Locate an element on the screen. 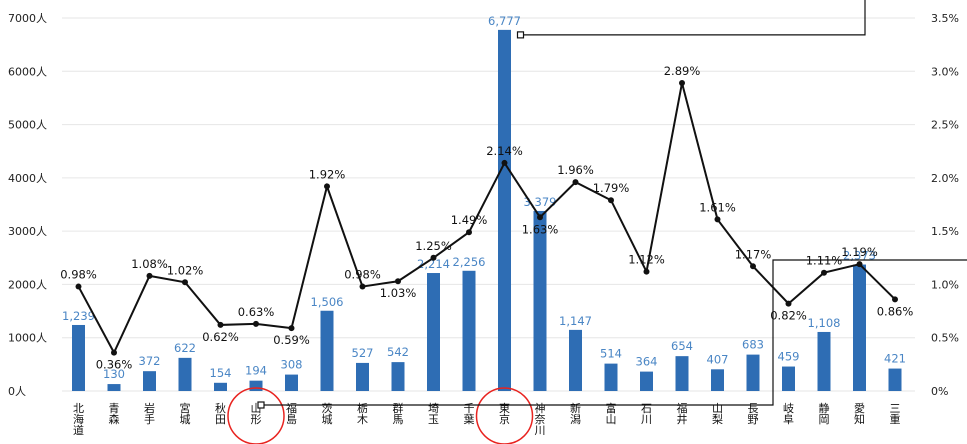 Image resolution: width=967 pixels, height=444 pixels. category-label-char: 茨 is located at coordinates (327, 408).